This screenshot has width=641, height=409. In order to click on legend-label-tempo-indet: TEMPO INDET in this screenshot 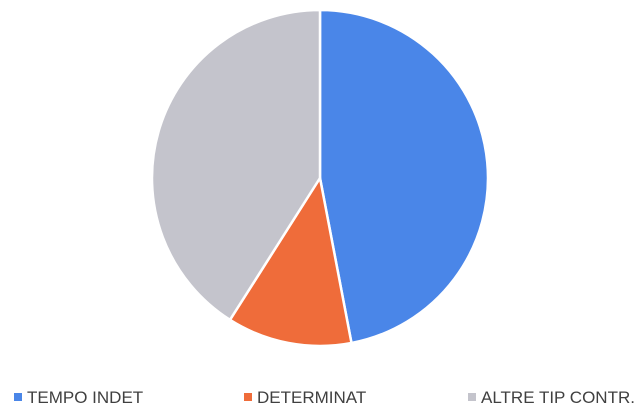, I will do `click(85, 397)`.